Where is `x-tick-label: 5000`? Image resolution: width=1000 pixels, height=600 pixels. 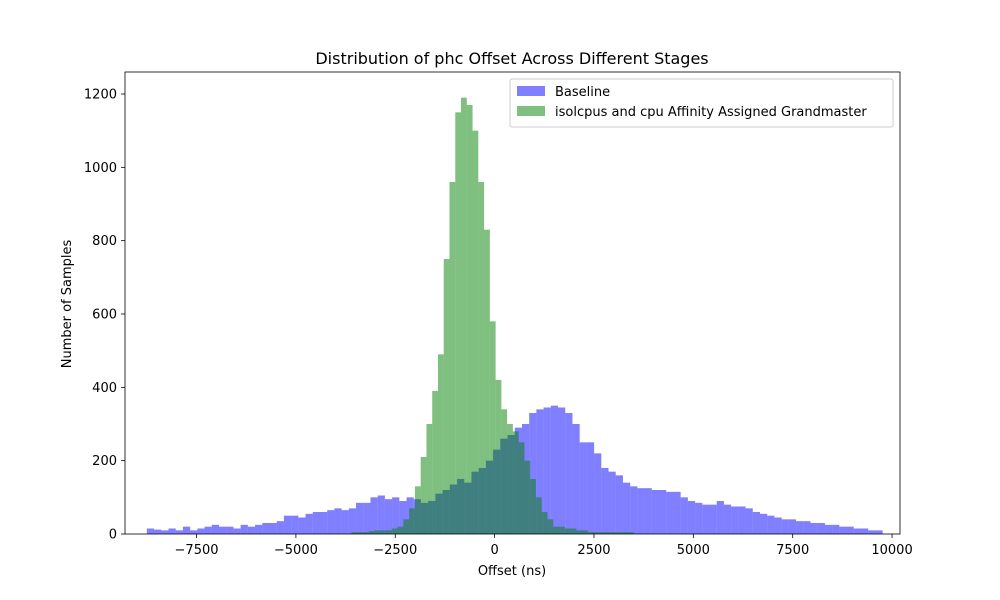 x-tick-label: 5000 is located at coordinates (693, 550).